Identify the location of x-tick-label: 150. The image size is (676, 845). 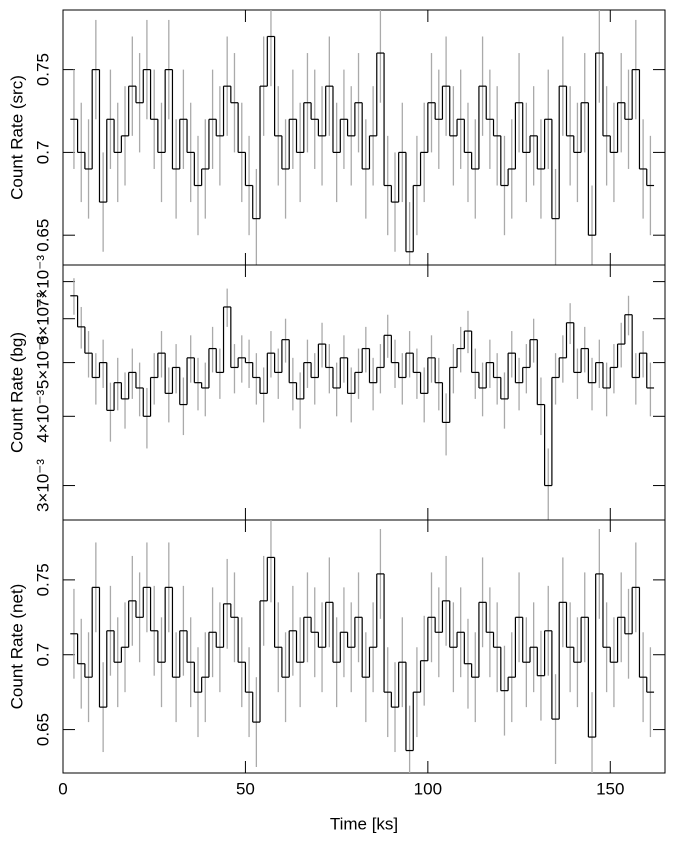
(610, 788).